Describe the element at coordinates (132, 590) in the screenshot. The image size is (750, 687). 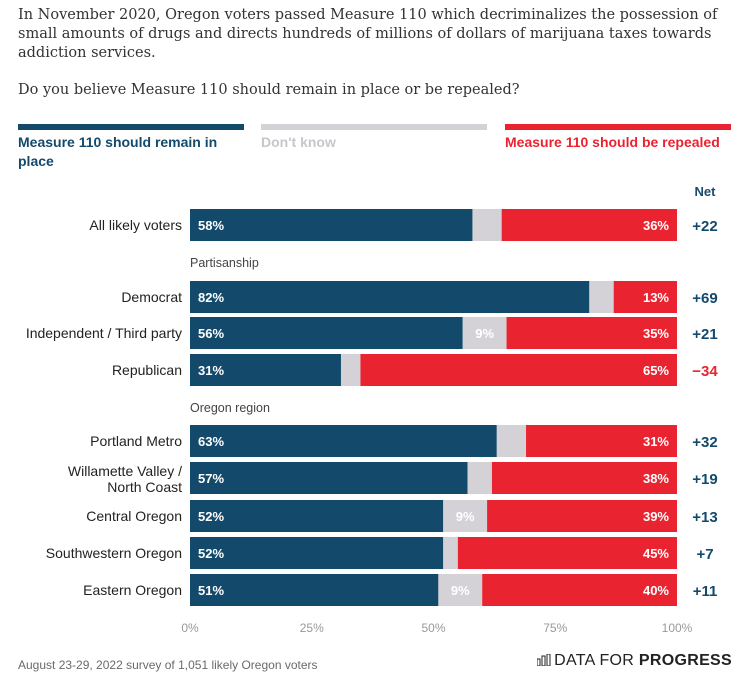
I see `row-label: Eastern Oregon` at that location.